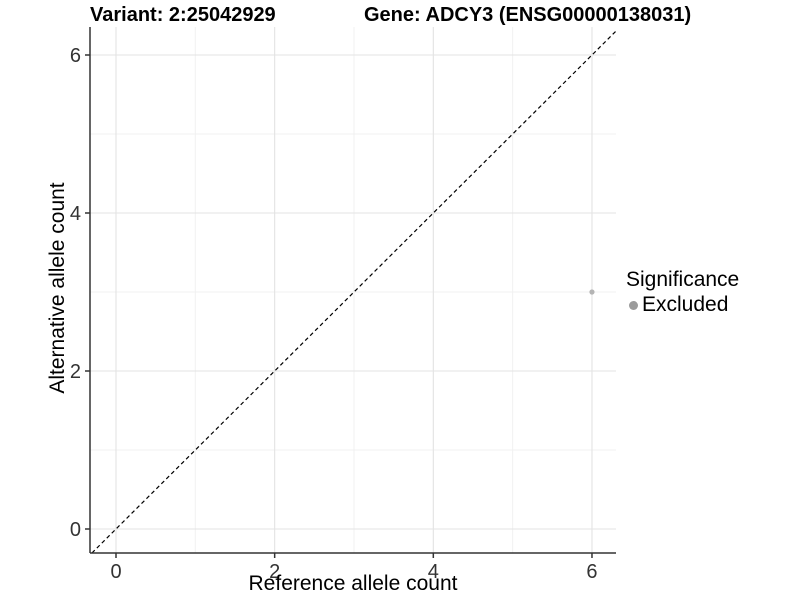  Describe the element at coordinates (433, 572) in the screenshot. I see `x-tick-label: 4` at that location.